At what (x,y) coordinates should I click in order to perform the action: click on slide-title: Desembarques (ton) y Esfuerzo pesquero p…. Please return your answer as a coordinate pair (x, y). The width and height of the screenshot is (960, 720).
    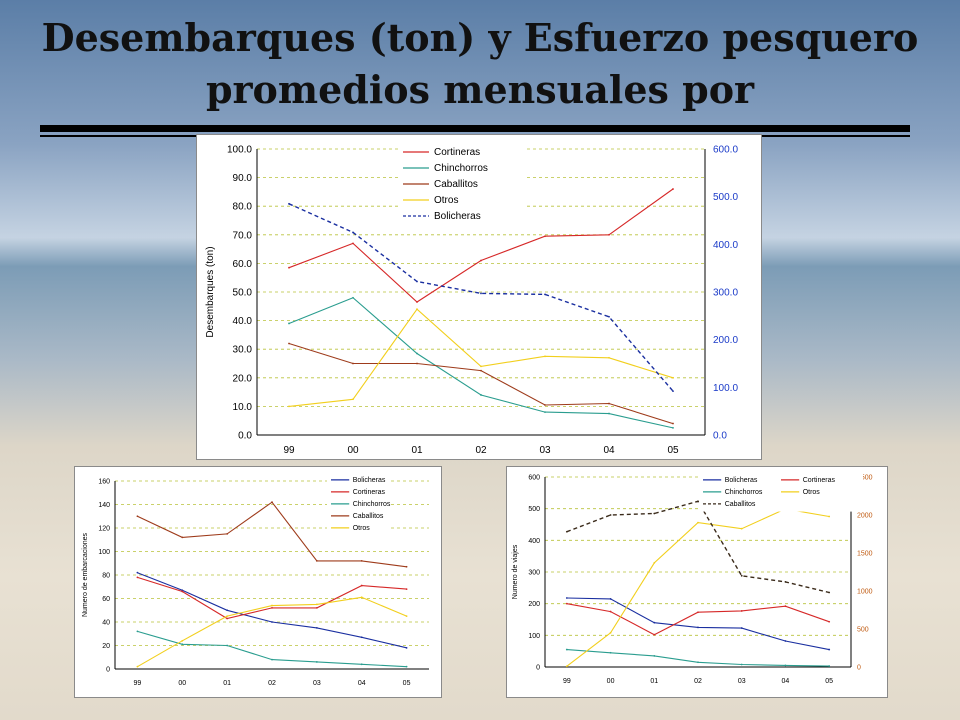
    Looking at the image, I should click on (480, 63).